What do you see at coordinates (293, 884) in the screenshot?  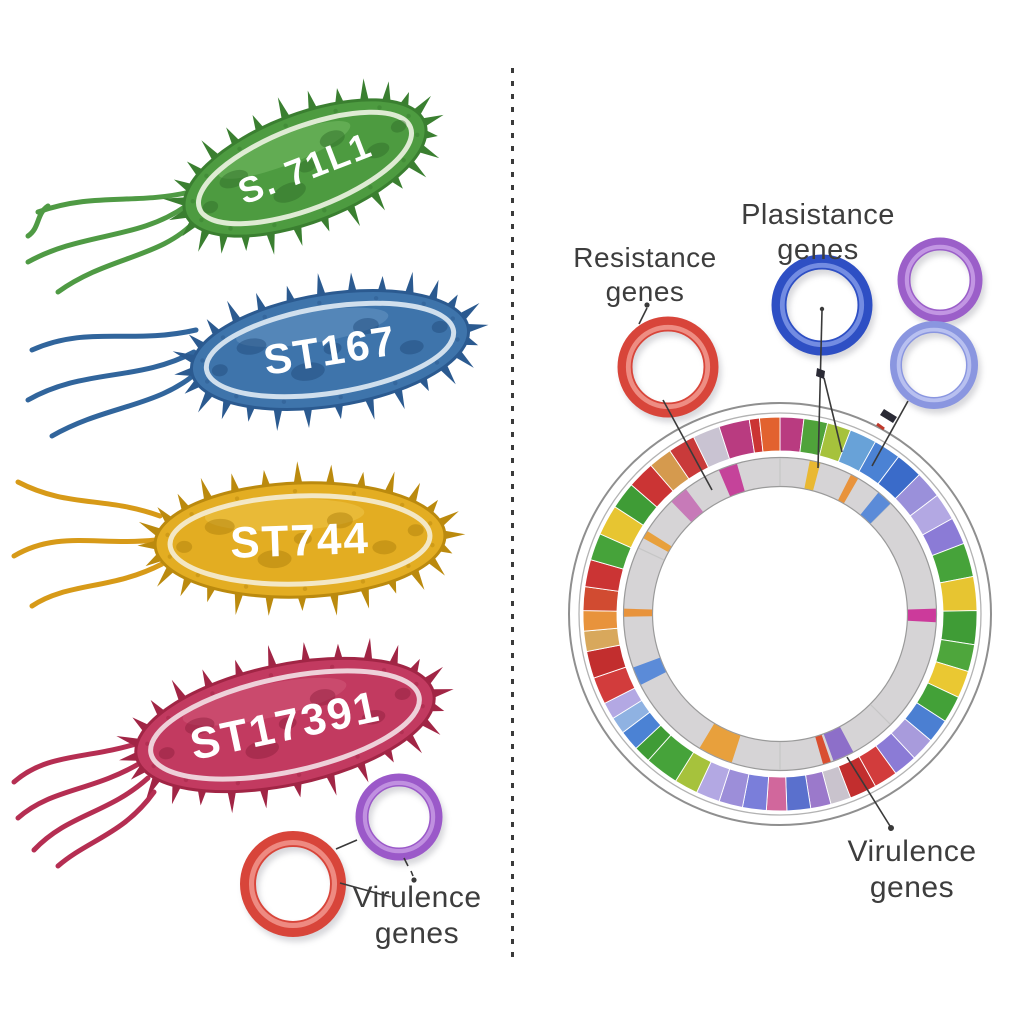 I see `left-red-plasmid-ring` at bounding box center [293, 884].